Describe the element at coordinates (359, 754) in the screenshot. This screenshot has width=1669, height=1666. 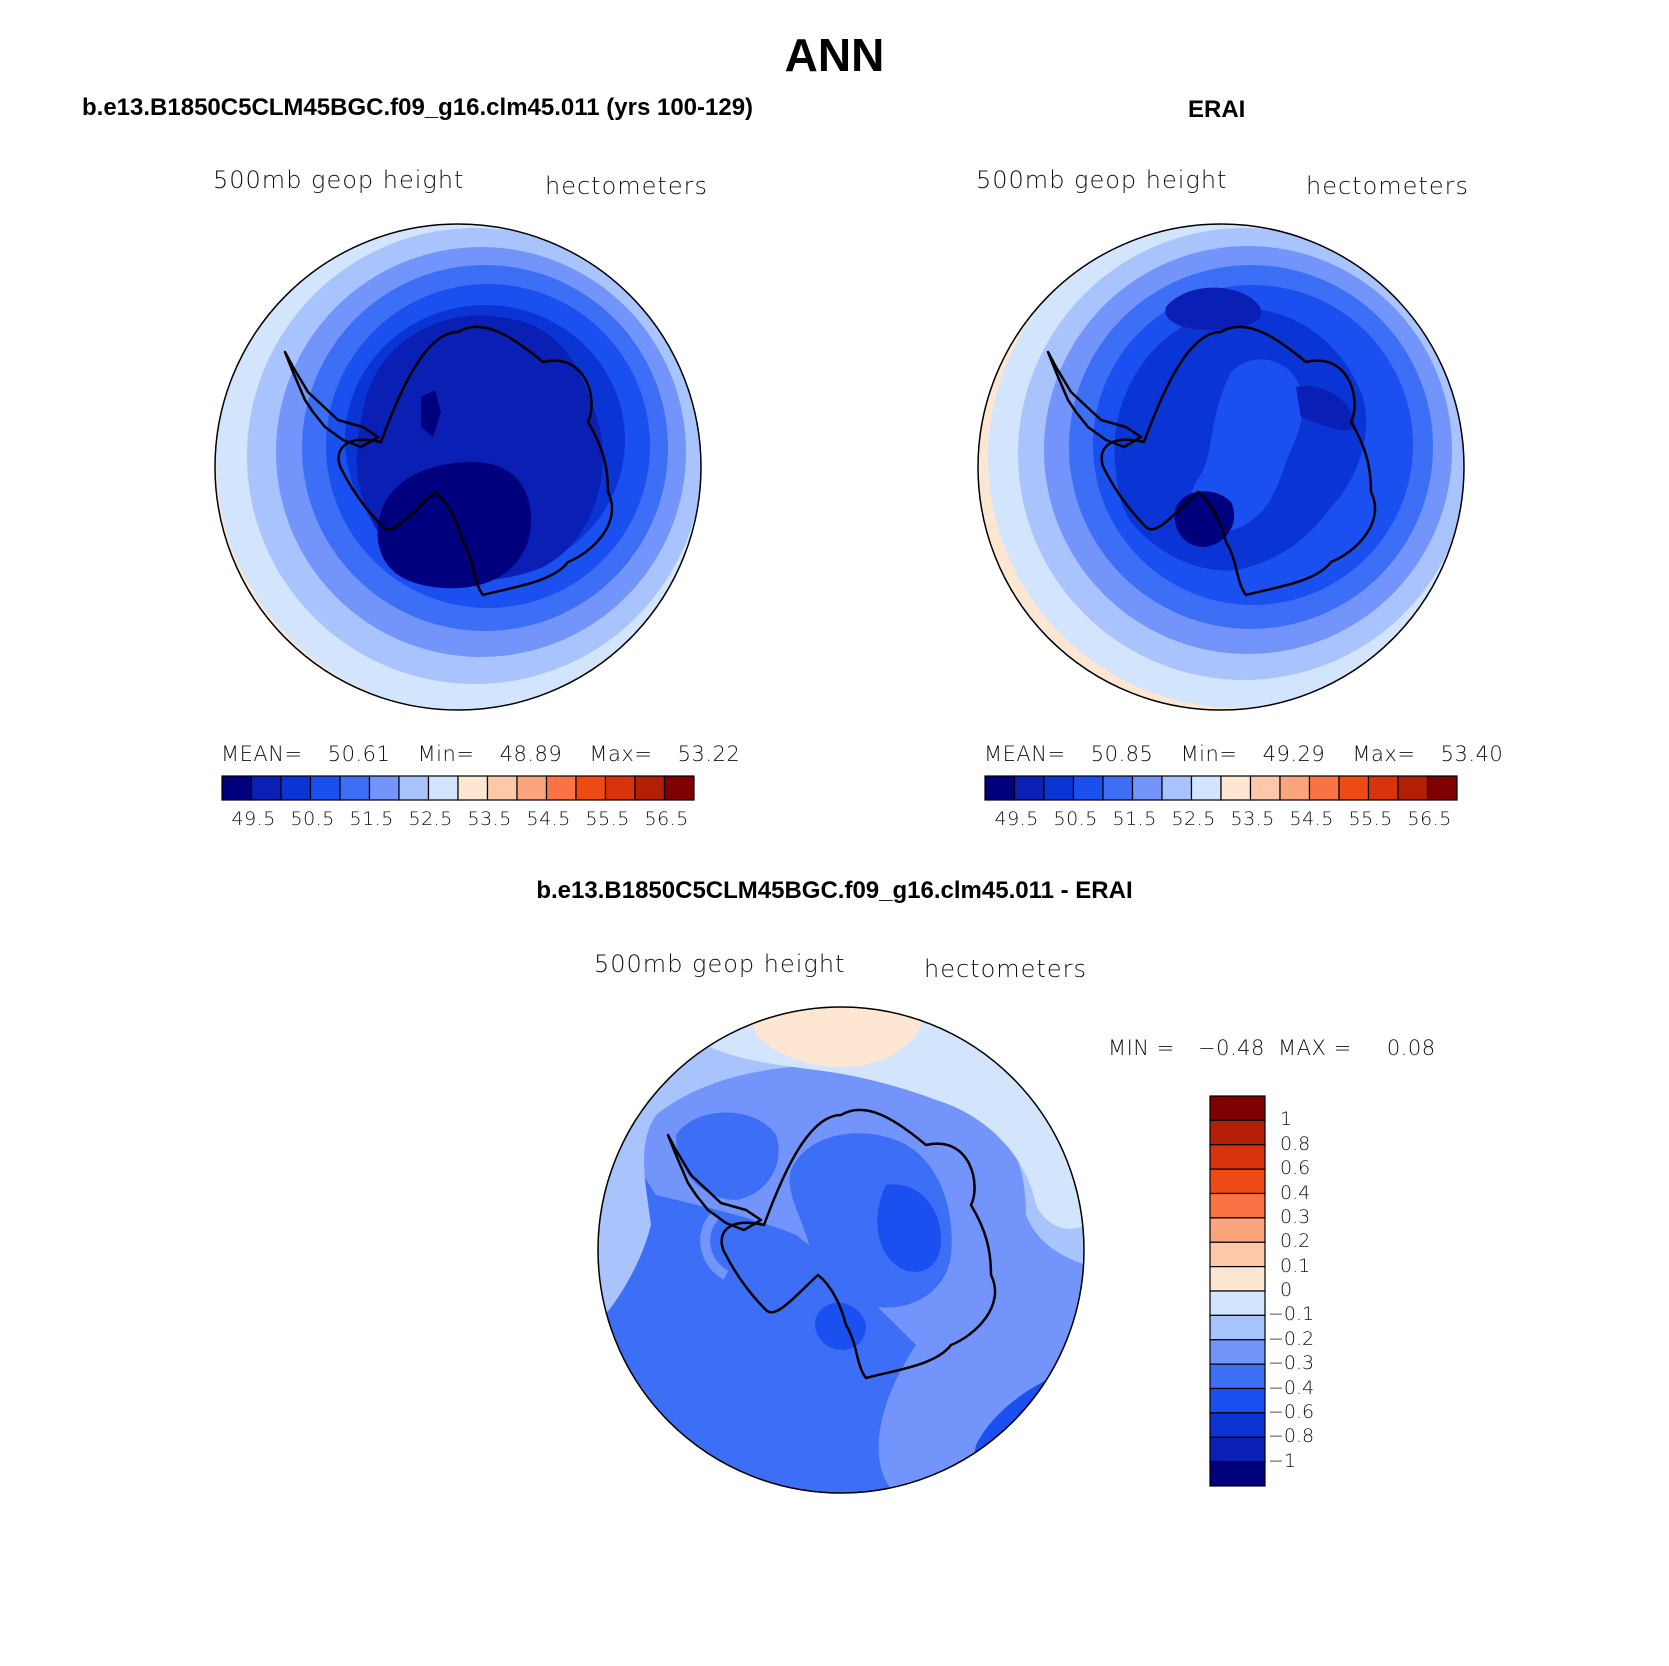
I see `model-mean-value: 50.61` at that location.